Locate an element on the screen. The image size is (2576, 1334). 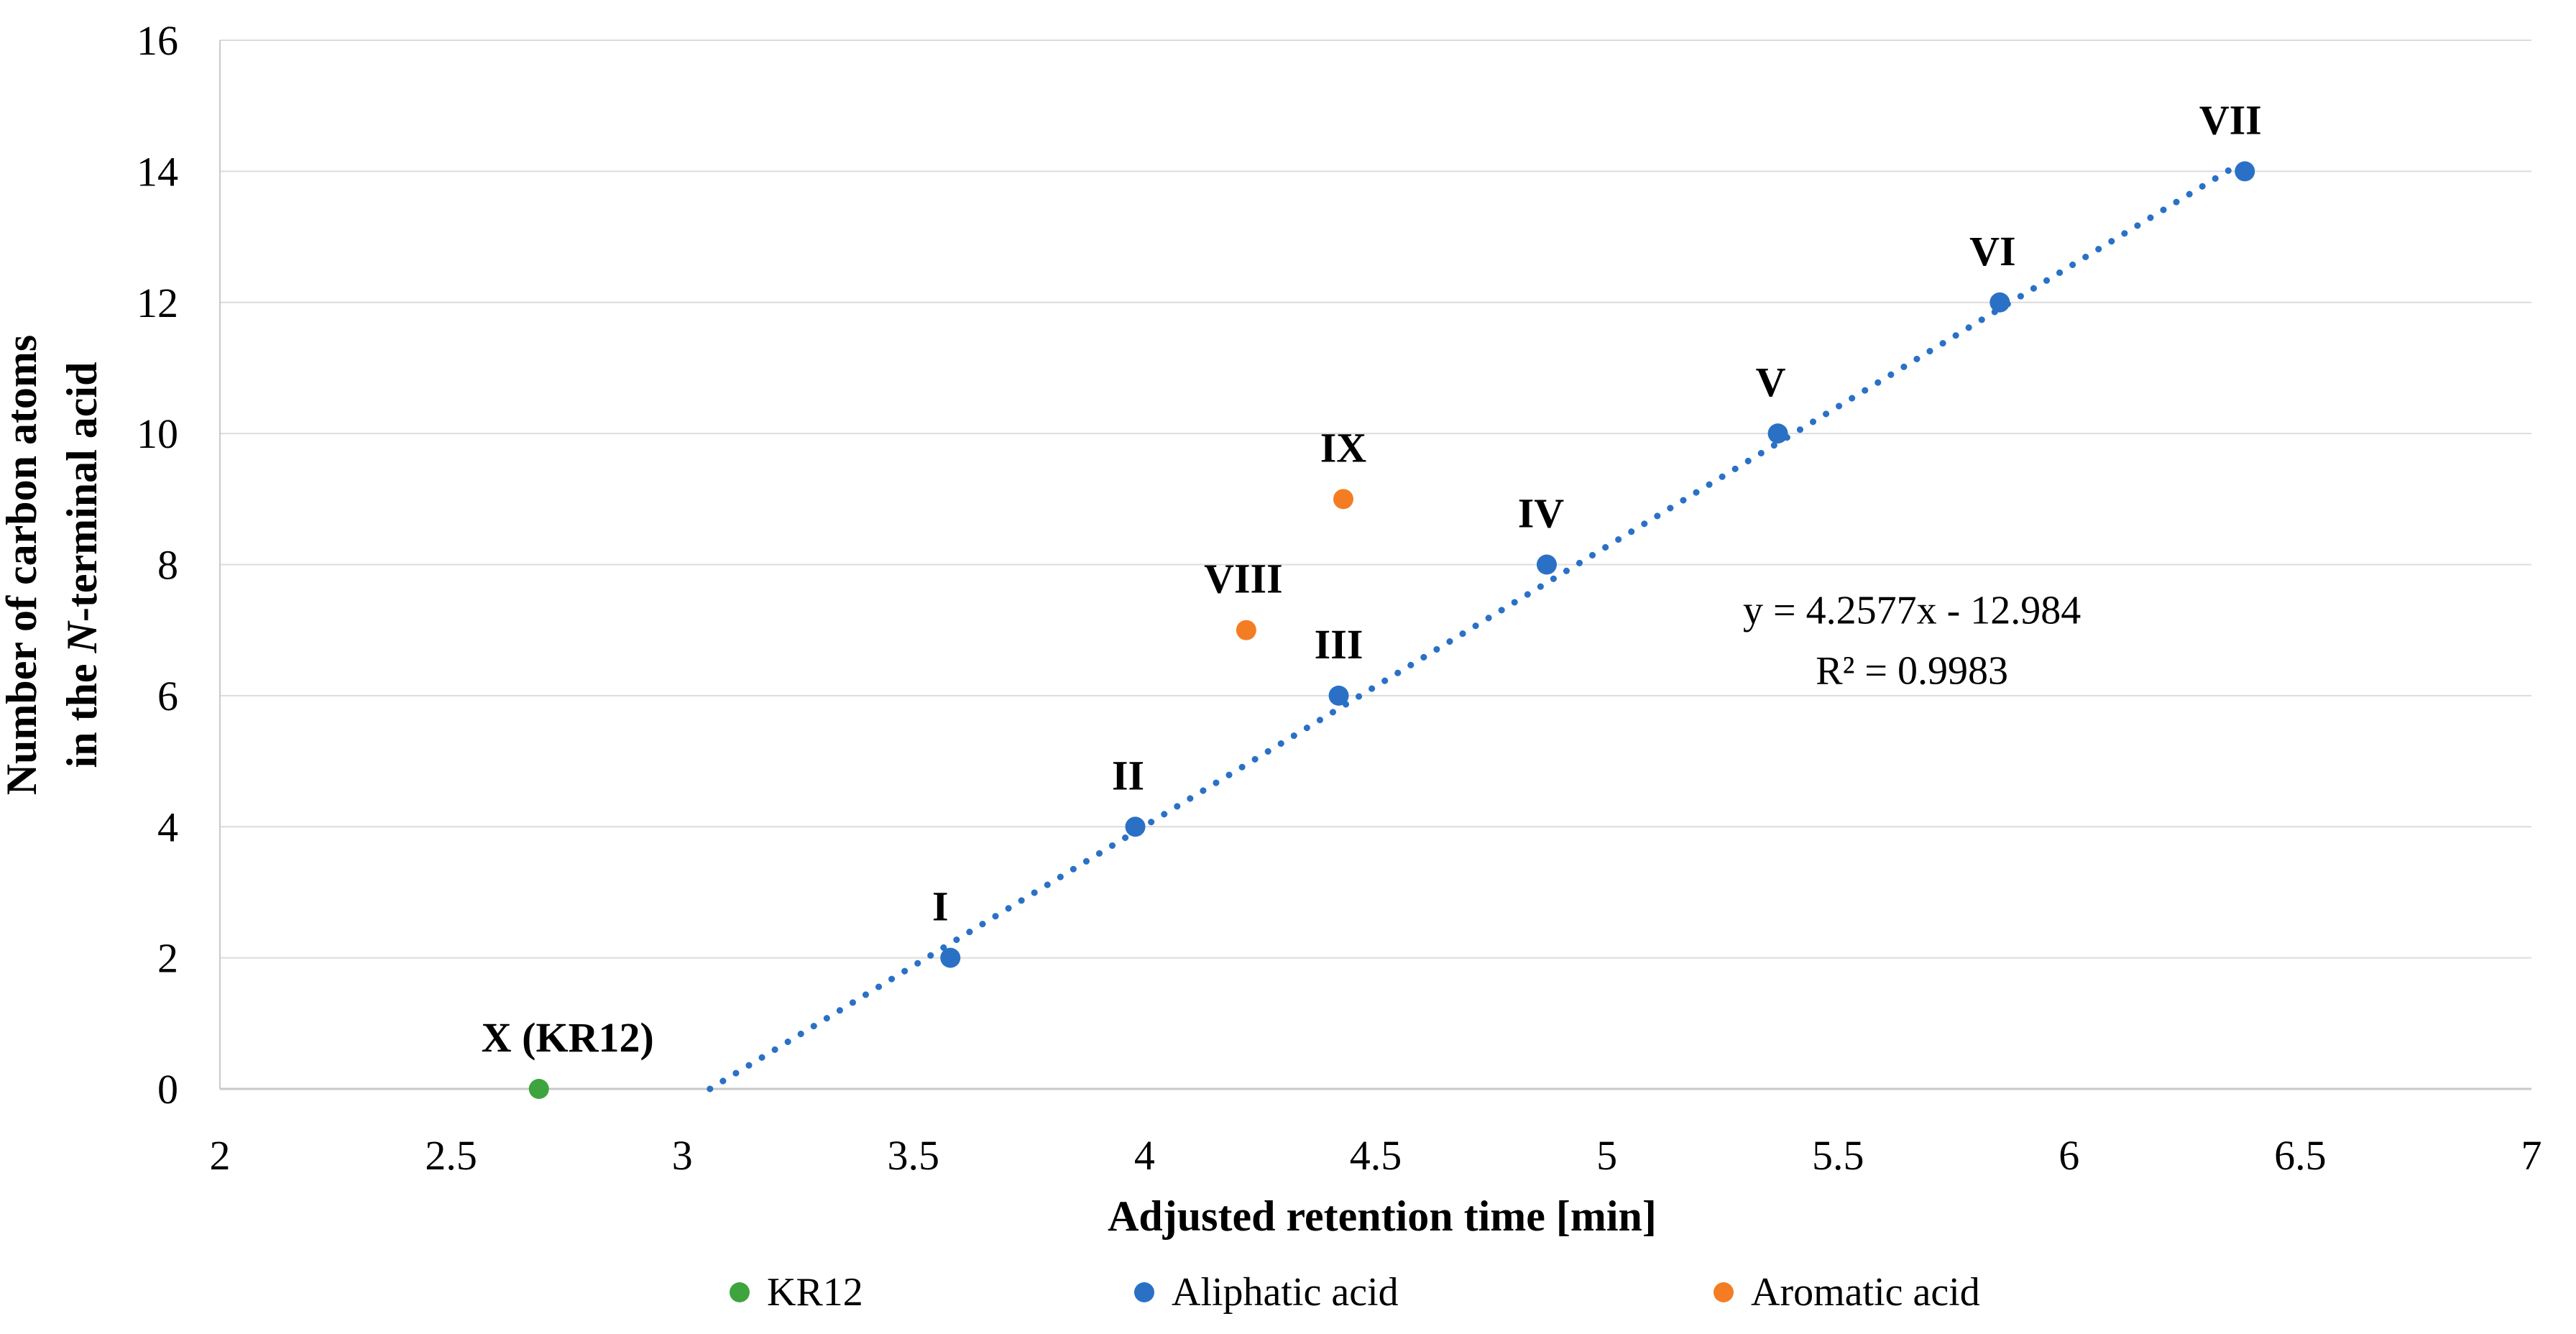
point-label-I: I is located at coordinates (940, 906).